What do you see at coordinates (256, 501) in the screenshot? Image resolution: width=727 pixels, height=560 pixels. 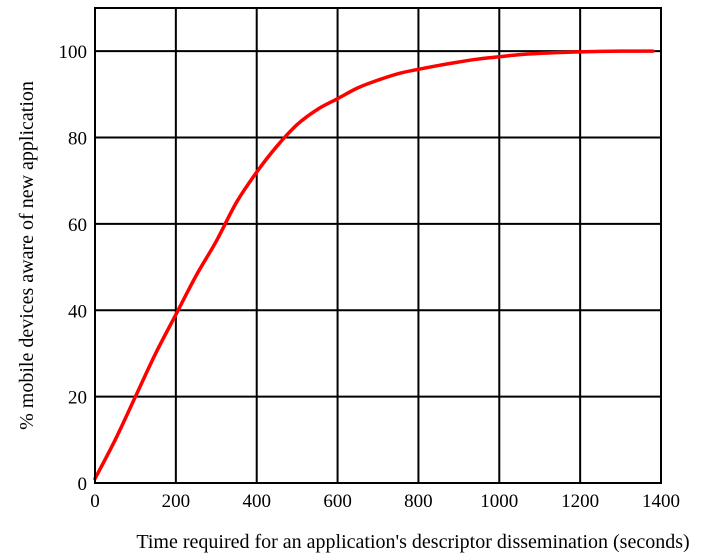 I see `x-tick-label: 400` at bounding box center [256, 501].